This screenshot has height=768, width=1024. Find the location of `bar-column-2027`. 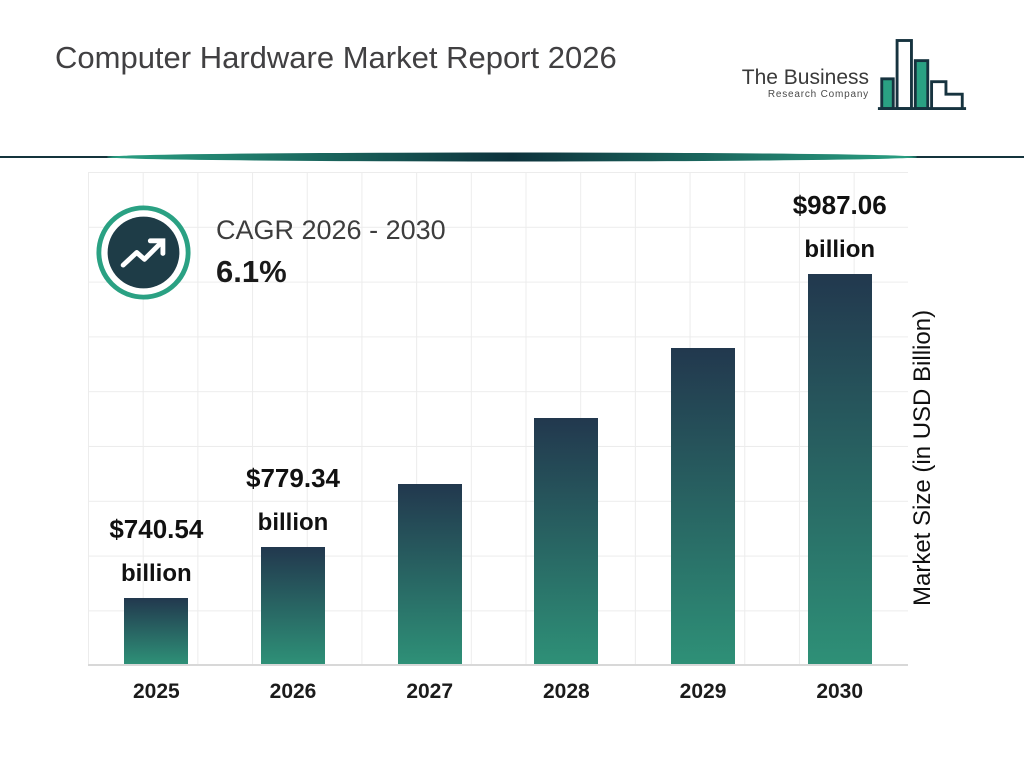

bar-column-2027 is located at coordinates (429, 574).